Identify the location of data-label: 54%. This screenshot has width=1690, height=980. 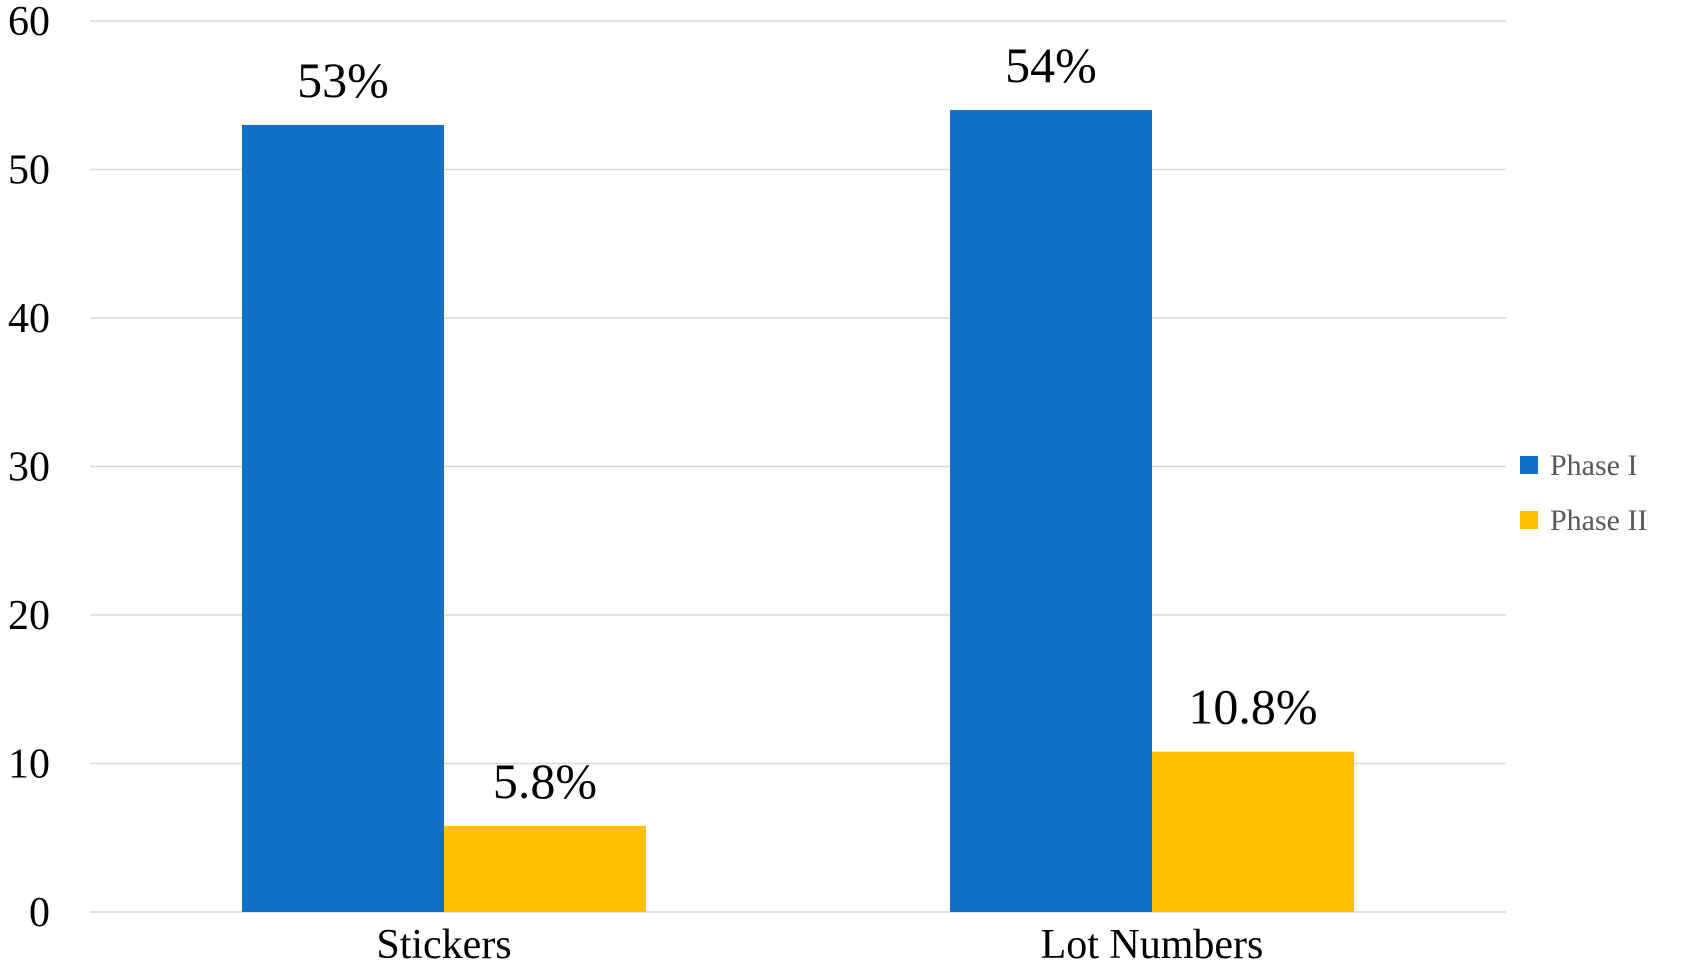
(1051, 65).